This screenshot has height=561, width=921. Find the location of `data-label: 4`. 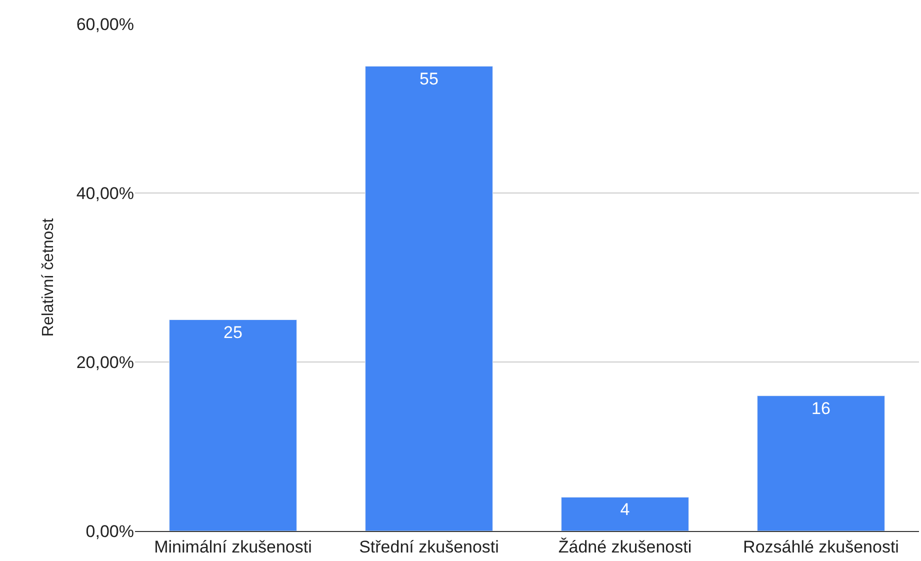

data-label: 4 is located at coordinates (625, 510).